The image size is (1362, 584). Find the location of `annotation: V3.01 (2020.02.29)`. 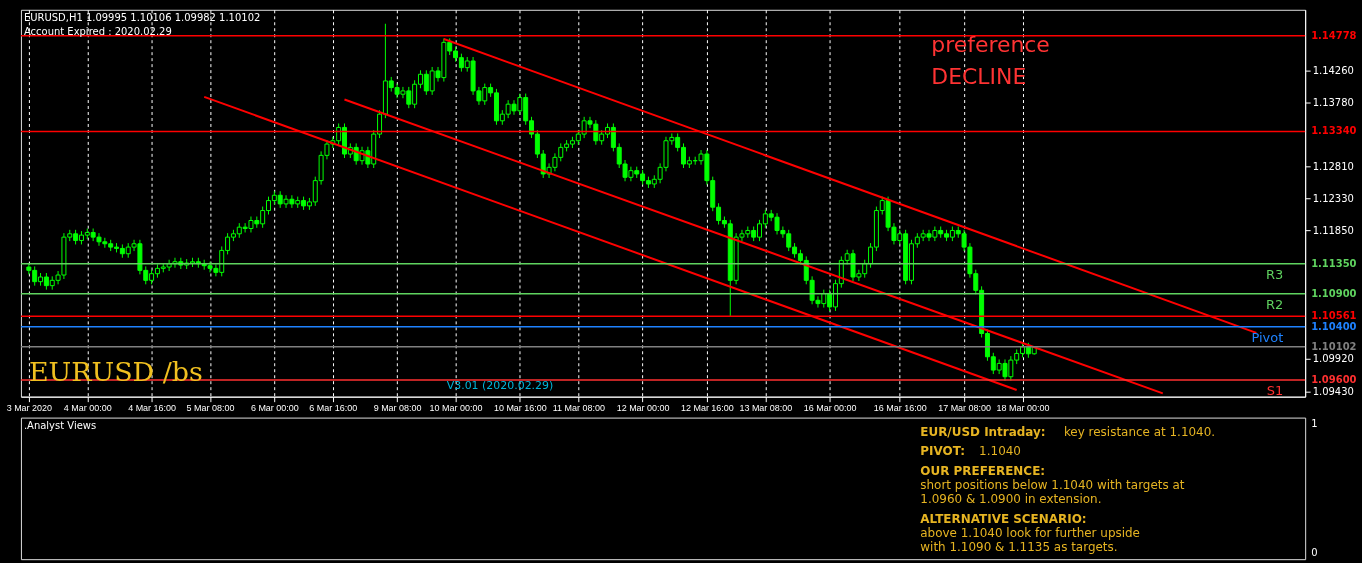

annotation: V3.01 (2020.02.29) is located at coordinates (500, 385).